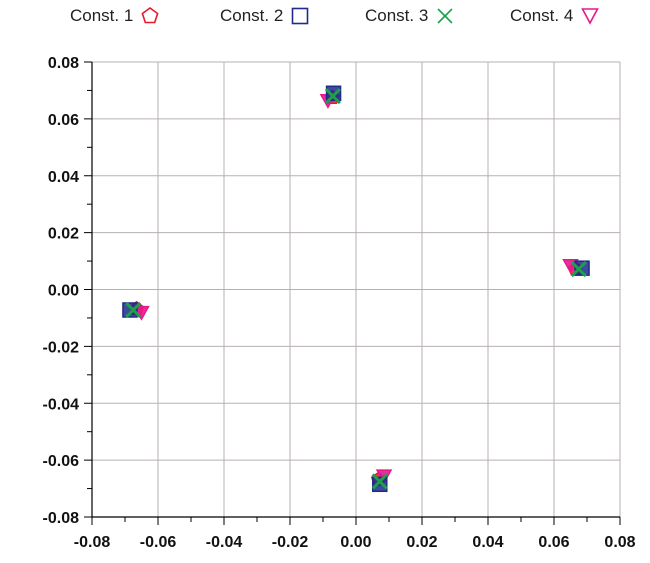  Describe the element at coordinates (63, 177) in the screenshot. I see `y-tick-label: 0.04` at that location.